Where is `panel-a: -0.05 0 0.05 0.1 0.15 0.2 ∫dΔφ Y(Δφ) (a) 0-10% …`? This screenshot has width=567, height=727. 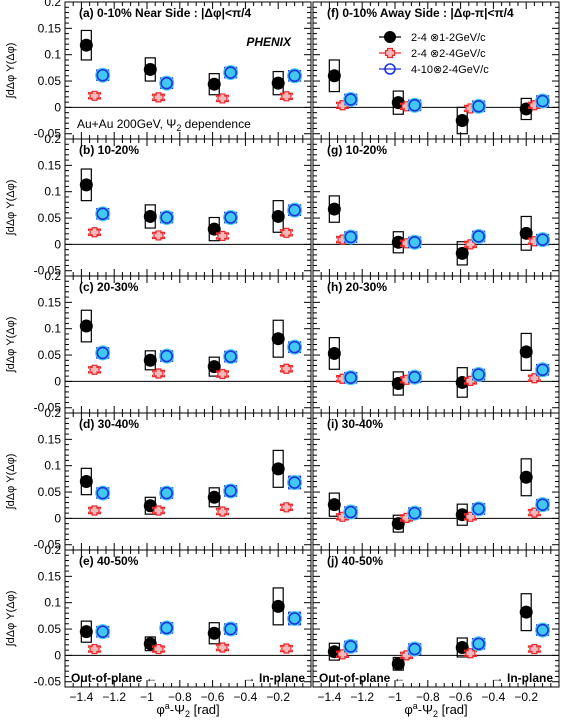 panel-a: -0.05 0 0.05 0.1 0.15 0.2 ∫dΔφ Y(Δφ) (a) 0-10% … is located at coordinates (158, 70).